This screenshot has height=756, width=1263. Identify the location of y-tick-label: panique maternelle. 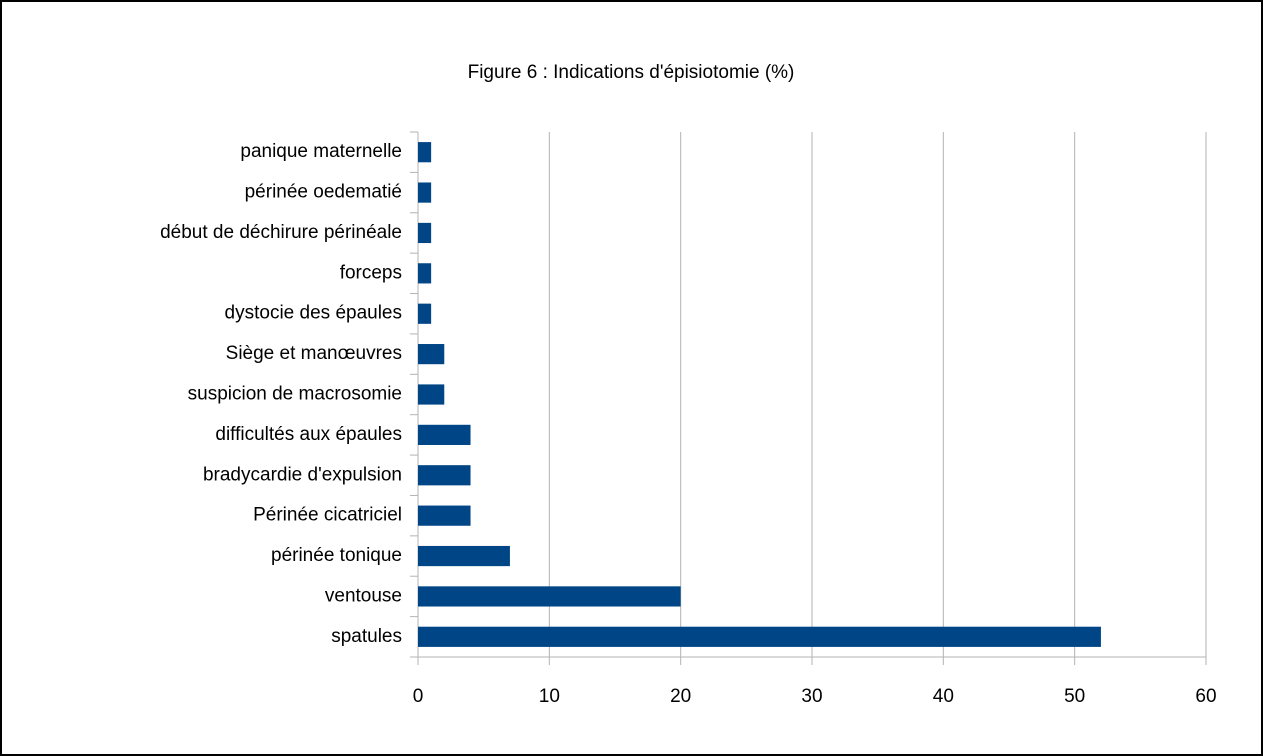
(321, 151).